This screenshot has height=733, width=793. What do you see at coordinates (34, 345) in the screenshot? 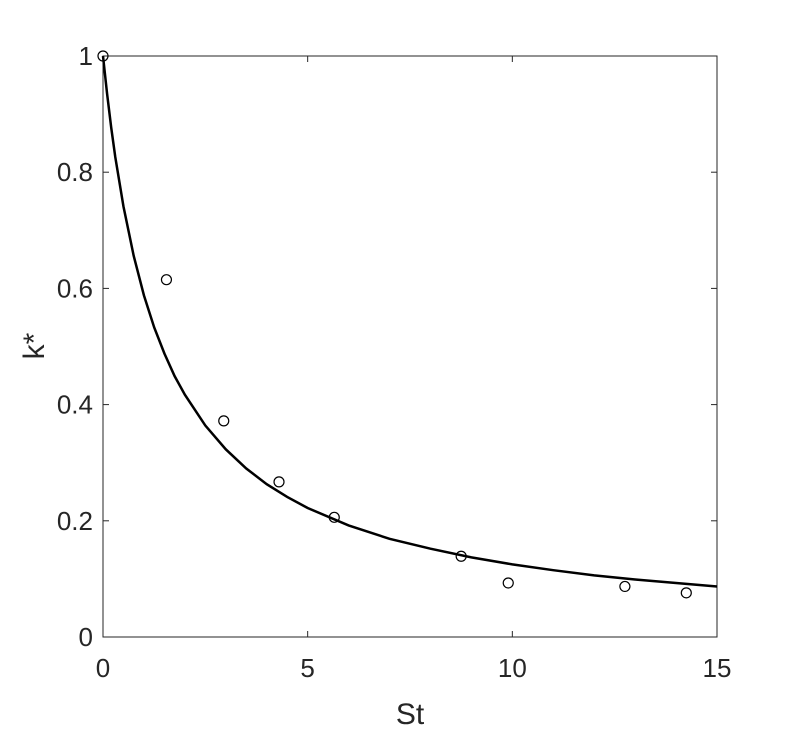
I see `y-axis-label: k*` at bounding box center [34, 345].